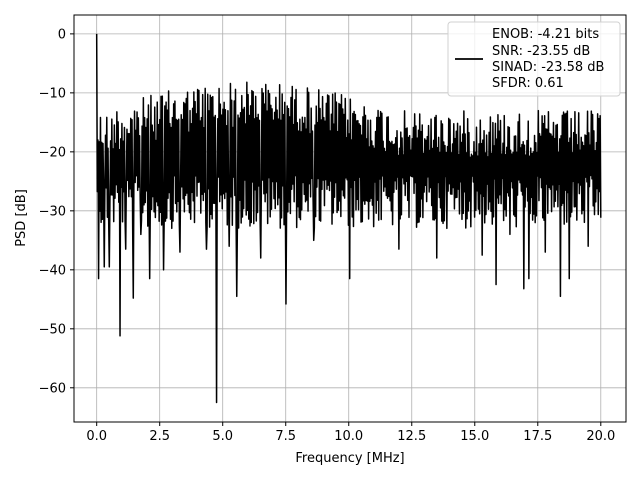  What do you see at coordinates (52, 152) in the screenshot?
I see `y-tick-label: −20` at bounding box center [52, 152].